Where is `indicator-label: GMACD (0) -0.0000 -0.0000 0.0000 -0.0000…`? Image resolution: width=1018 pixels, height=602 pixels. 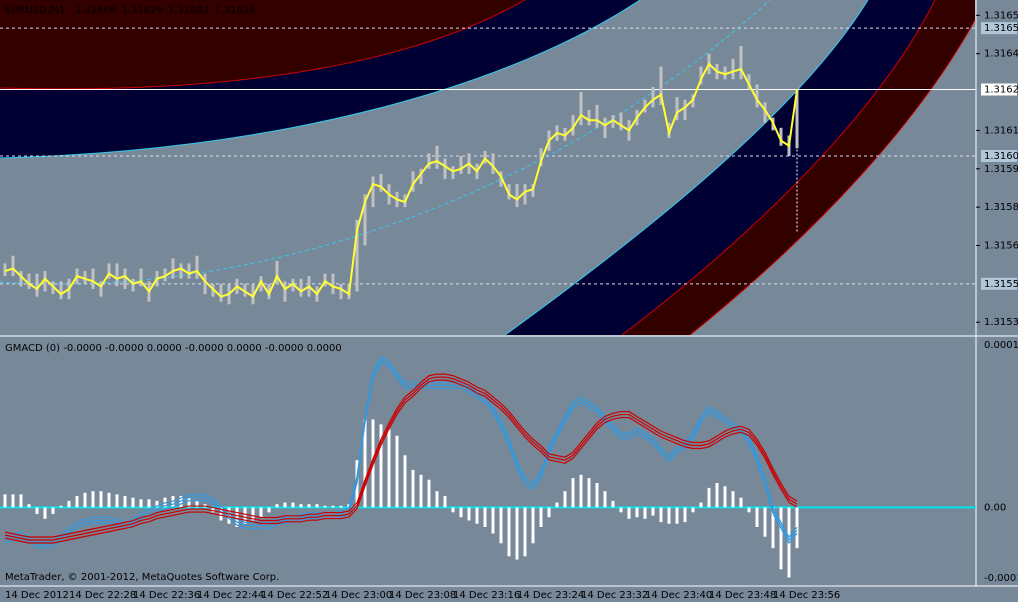 indicator-label: GMACD (0) -0.0000 -0.0000 0.0000 -0.0000… is located at coordinates (173, 348).